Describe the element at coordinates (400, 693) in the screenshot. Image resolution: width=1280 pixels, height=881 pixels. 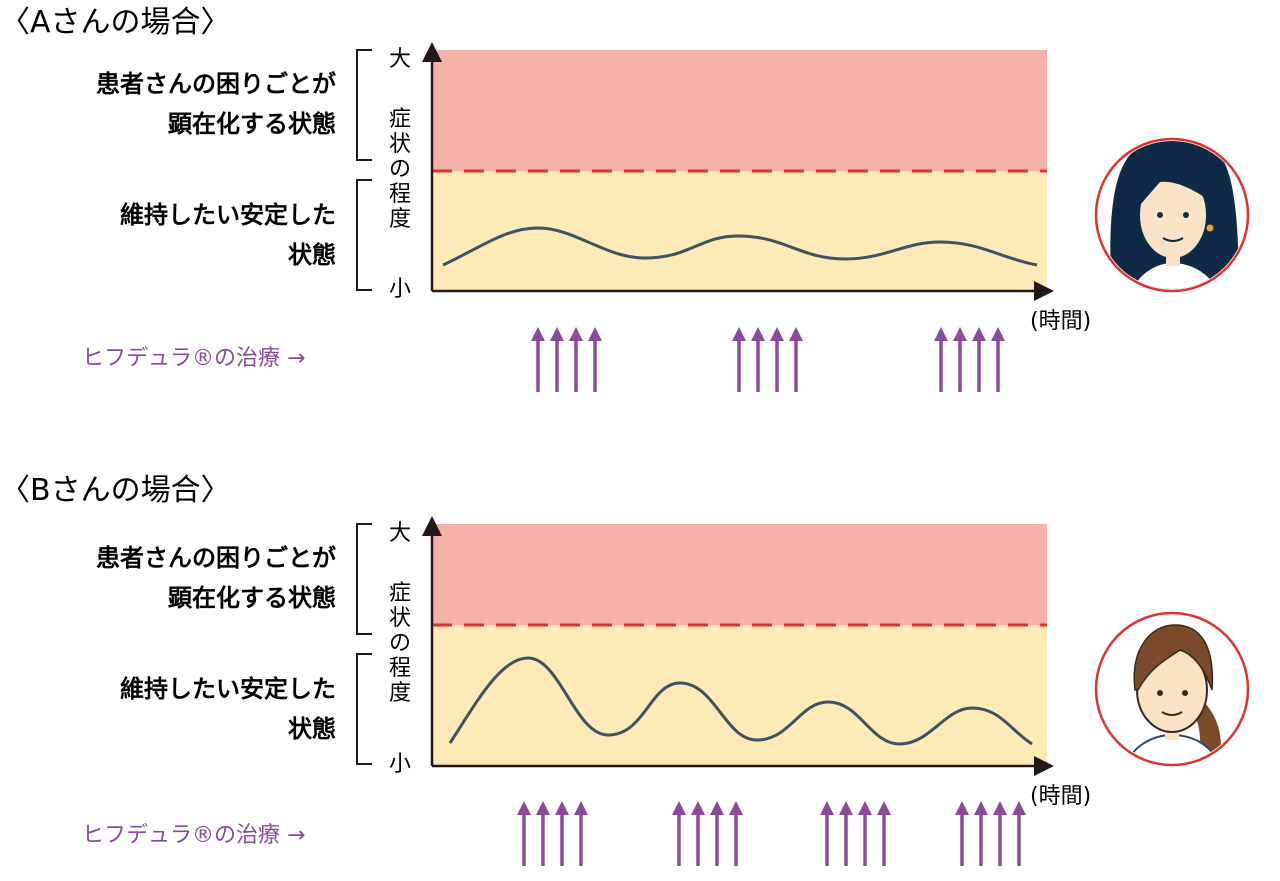
I see `panel-b-y-axis-char: 度` at that location.